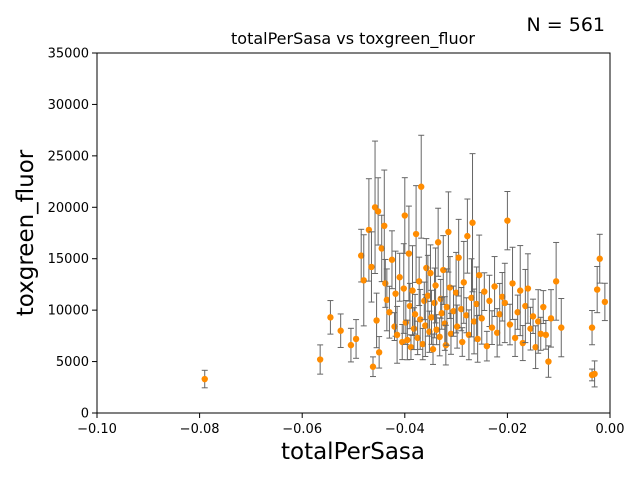 The height and width of the screenshot is (480, 640). Describe the element at coordinates (72, 362) in the screenshot. I see `y-tick-label: 5000` at that location.